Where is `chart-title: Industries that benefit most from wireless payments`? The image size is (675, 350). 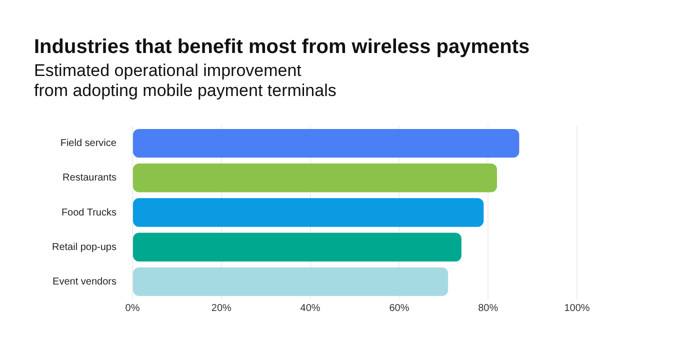
chart-title: Industries that benefit most from wireless payments is located at coordinates (282, 47).